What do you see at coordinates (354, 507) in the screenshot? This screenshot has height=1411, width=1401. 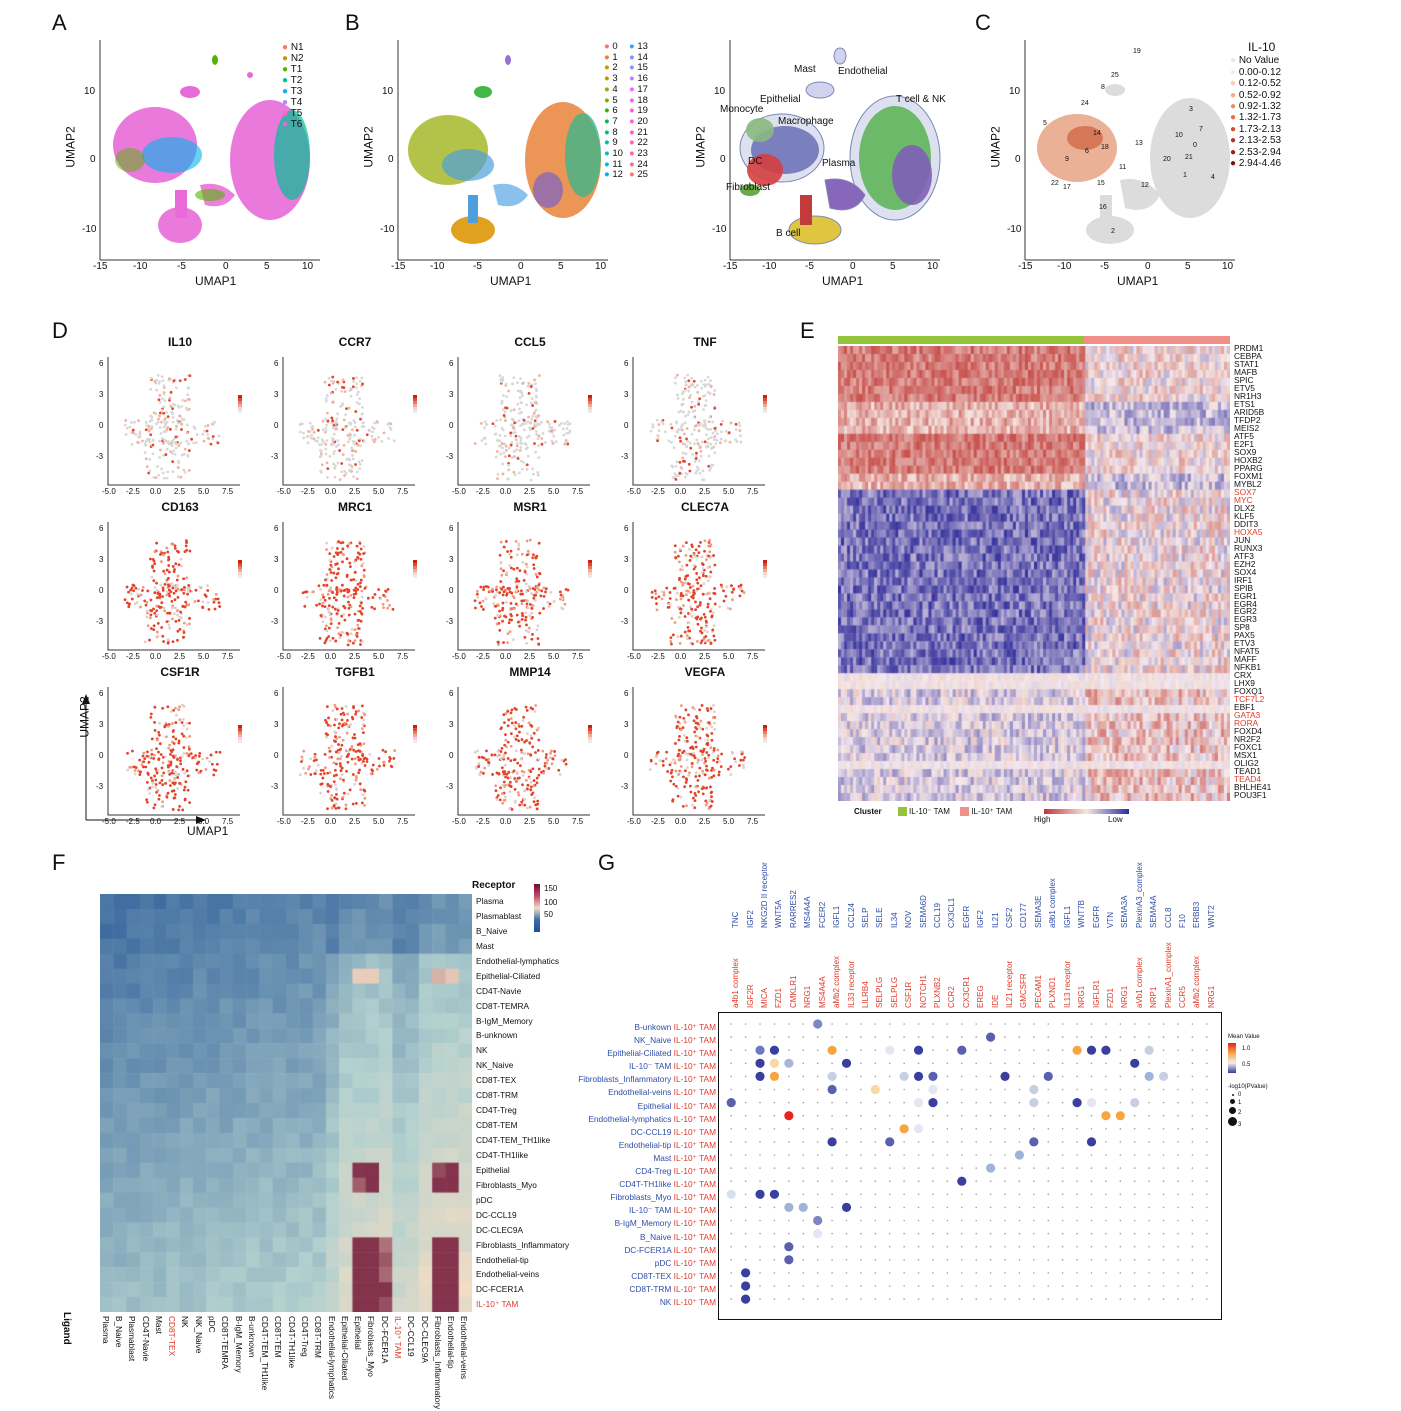 I see `gene-title: MRC1` at bounding box center [354, 507].